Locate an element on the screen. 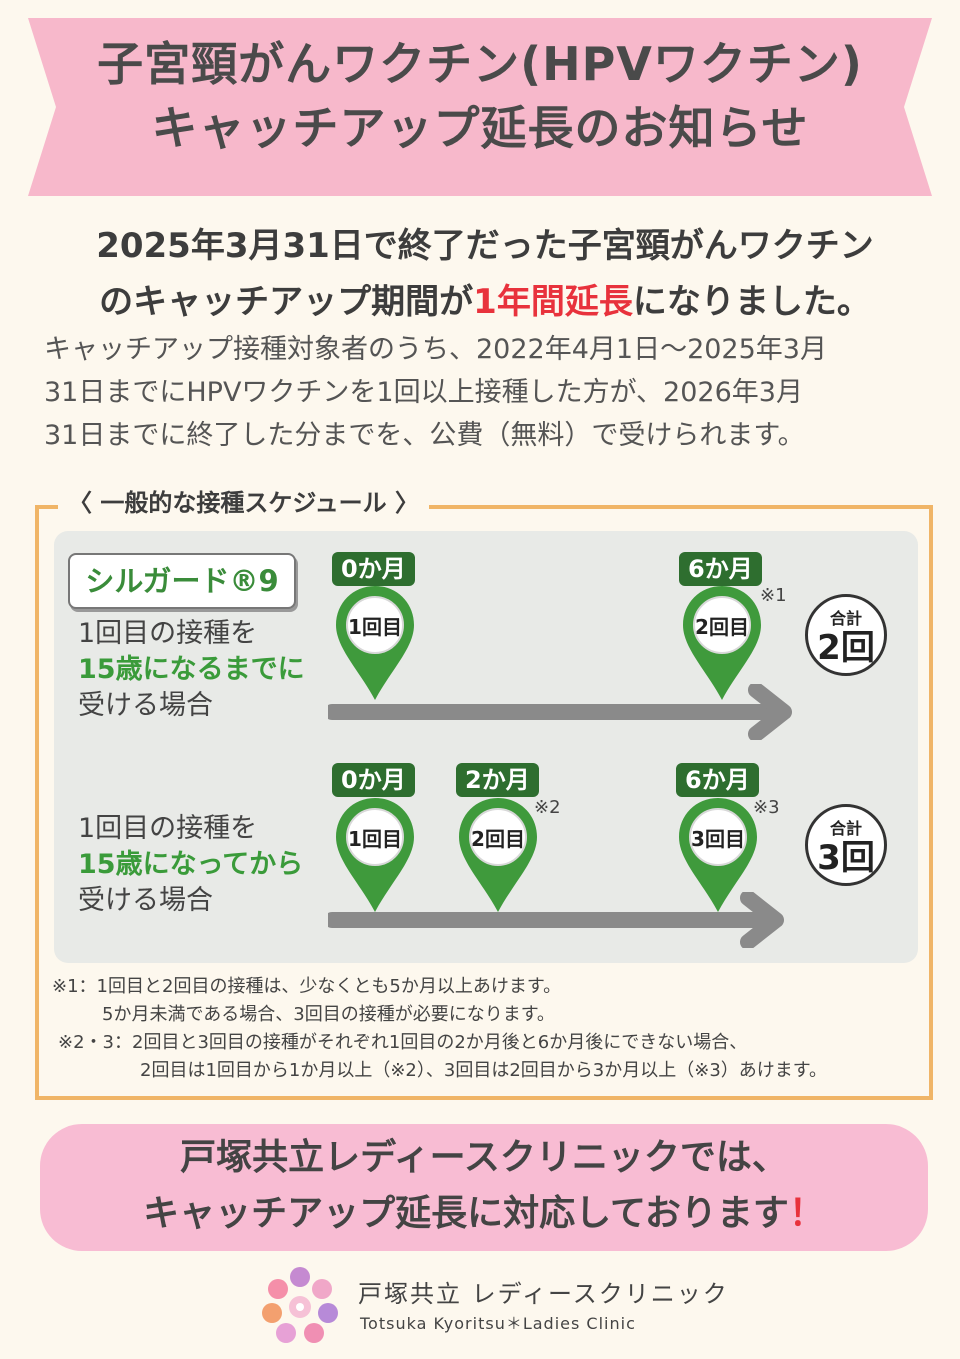 The width and height of the screenshot is (960, 1359). headline-highlight: 1年間延長 is located at coordinates (553, 302).